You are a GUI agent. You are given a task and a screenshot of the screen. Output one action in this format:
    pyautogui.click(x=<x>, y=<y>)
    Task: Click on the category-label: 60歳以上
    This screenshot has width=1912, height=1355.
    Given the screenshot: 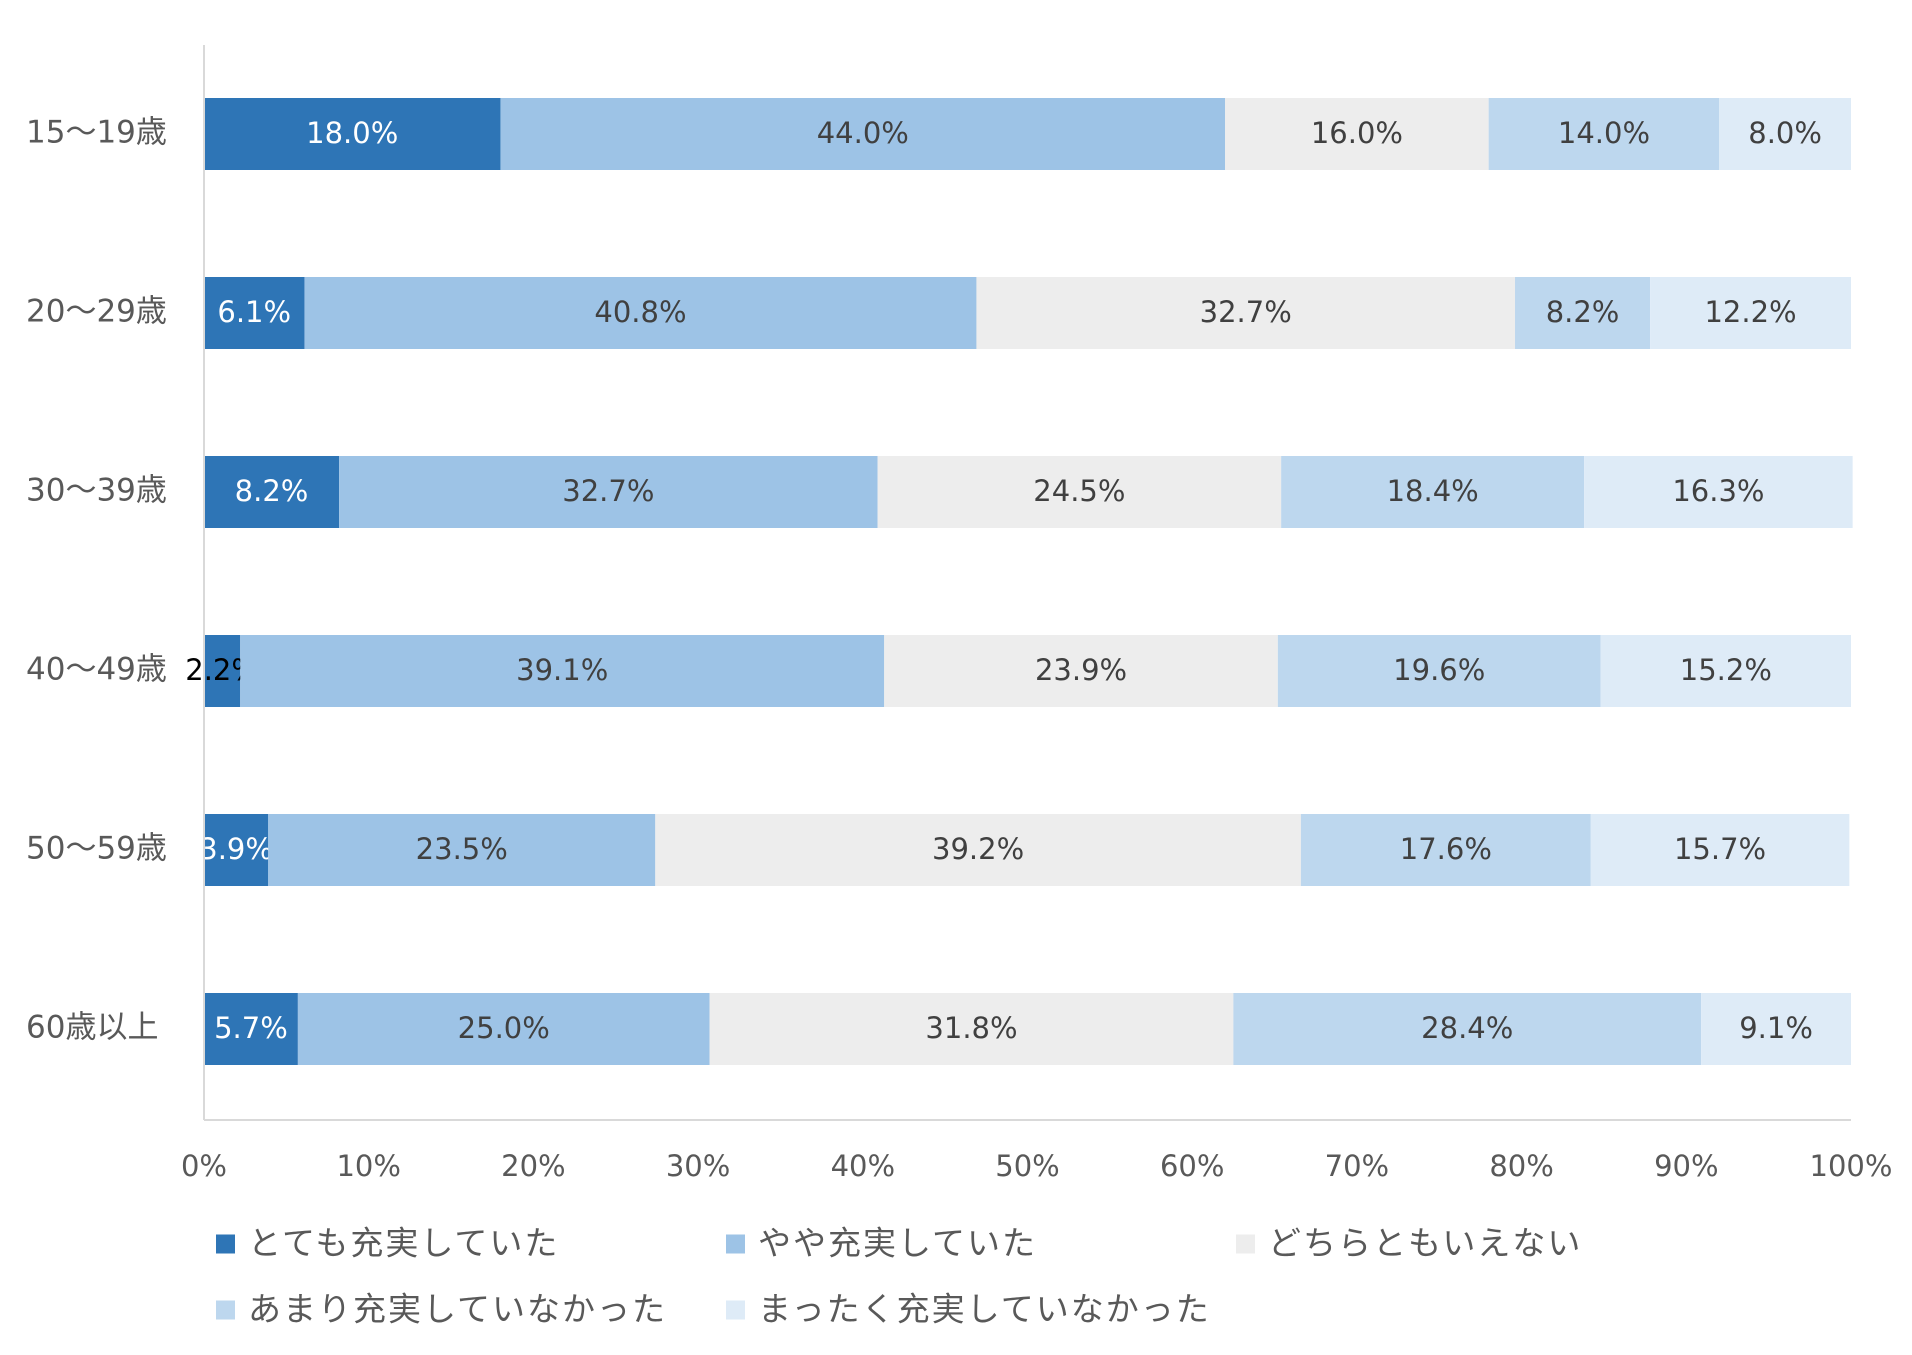 What is the action you would take?
    pyautogui.click(x=92, y=1028)
    